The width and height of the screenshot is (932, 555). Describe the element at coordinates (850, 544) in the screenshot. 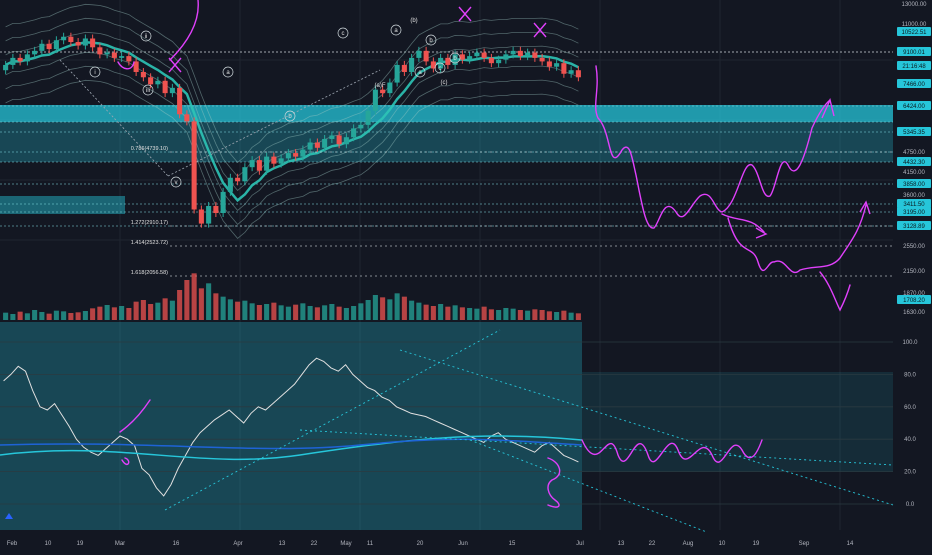

I see `time-axis-label: 14` at that location.